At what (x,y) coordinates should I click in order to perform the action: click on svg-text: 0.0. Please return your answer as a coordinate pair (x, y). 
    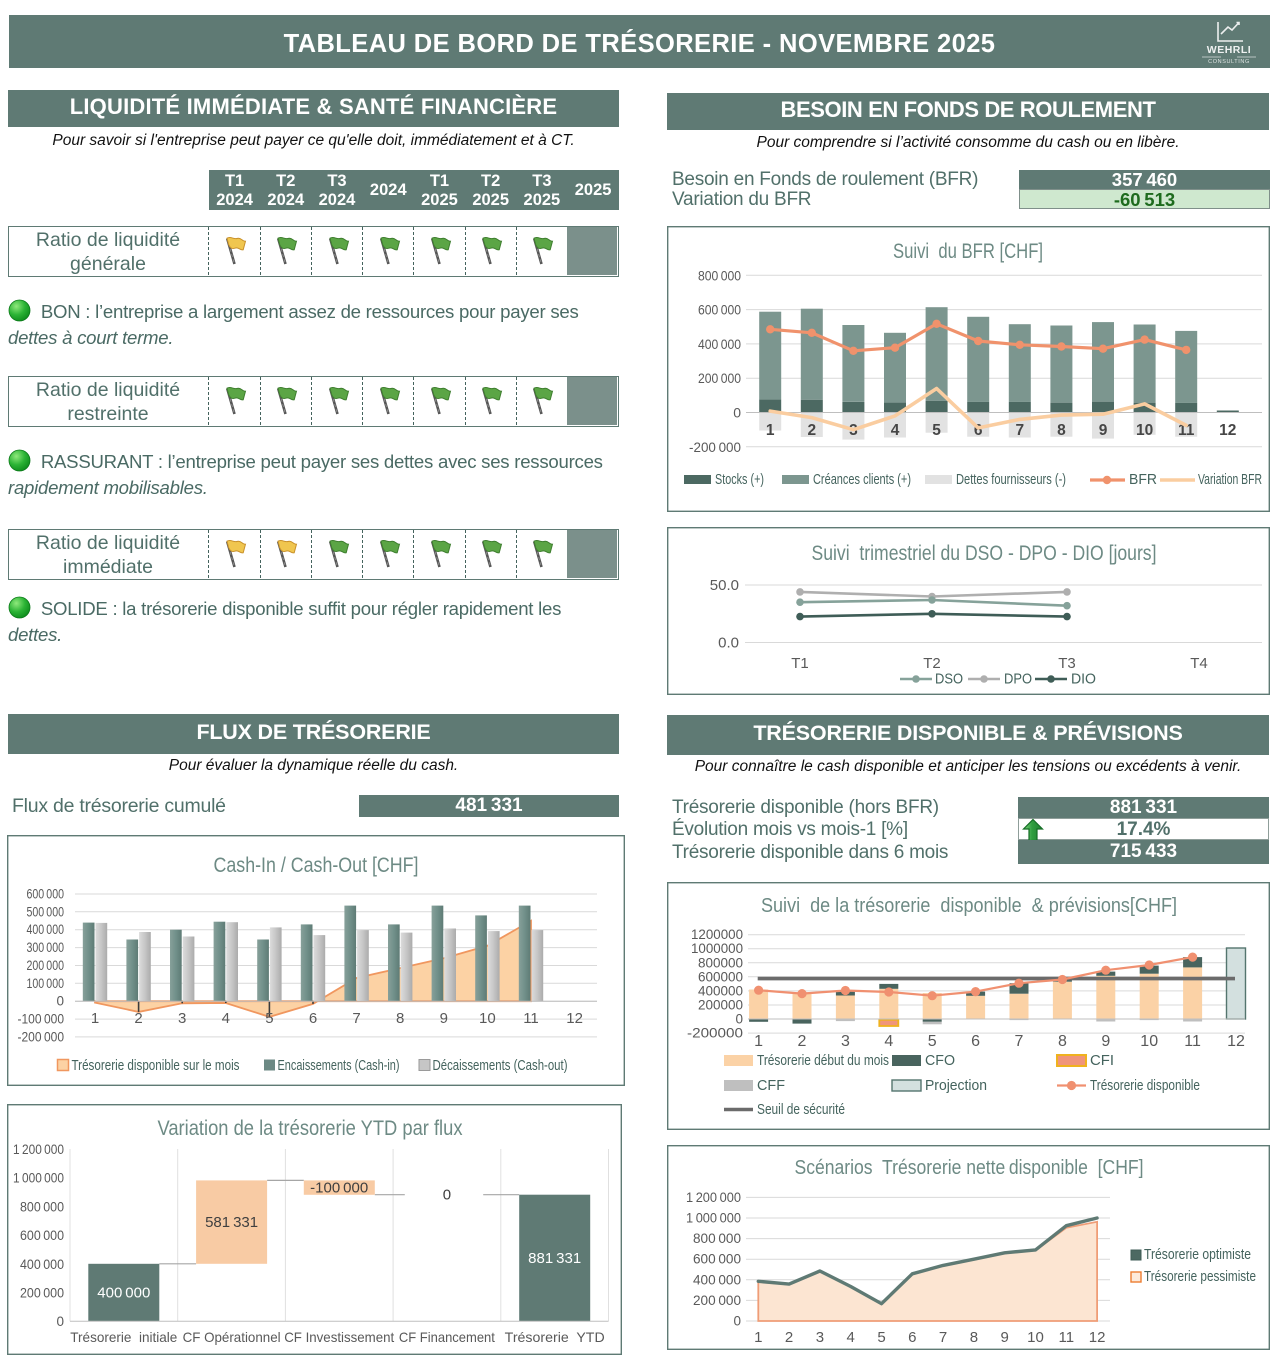
    Looking at the image, I should click on (728, 643).